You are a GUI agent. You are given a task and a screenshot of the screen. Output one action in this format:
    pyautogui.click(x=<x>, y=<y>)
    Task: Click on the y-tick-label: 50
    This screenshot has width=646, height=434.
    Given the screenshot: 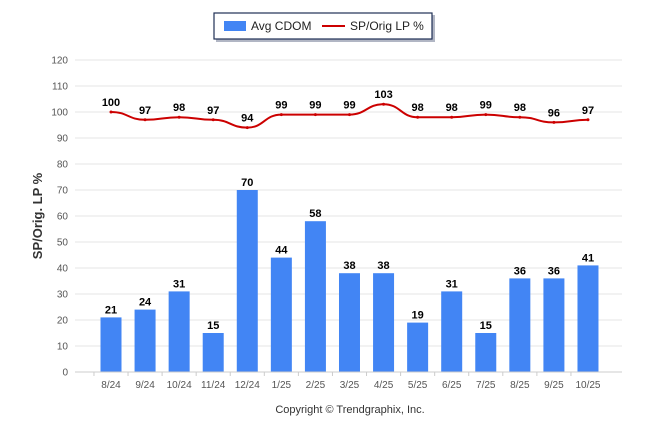 What is the action you would take?
    pyautogui.click(x=63, y=243)
    